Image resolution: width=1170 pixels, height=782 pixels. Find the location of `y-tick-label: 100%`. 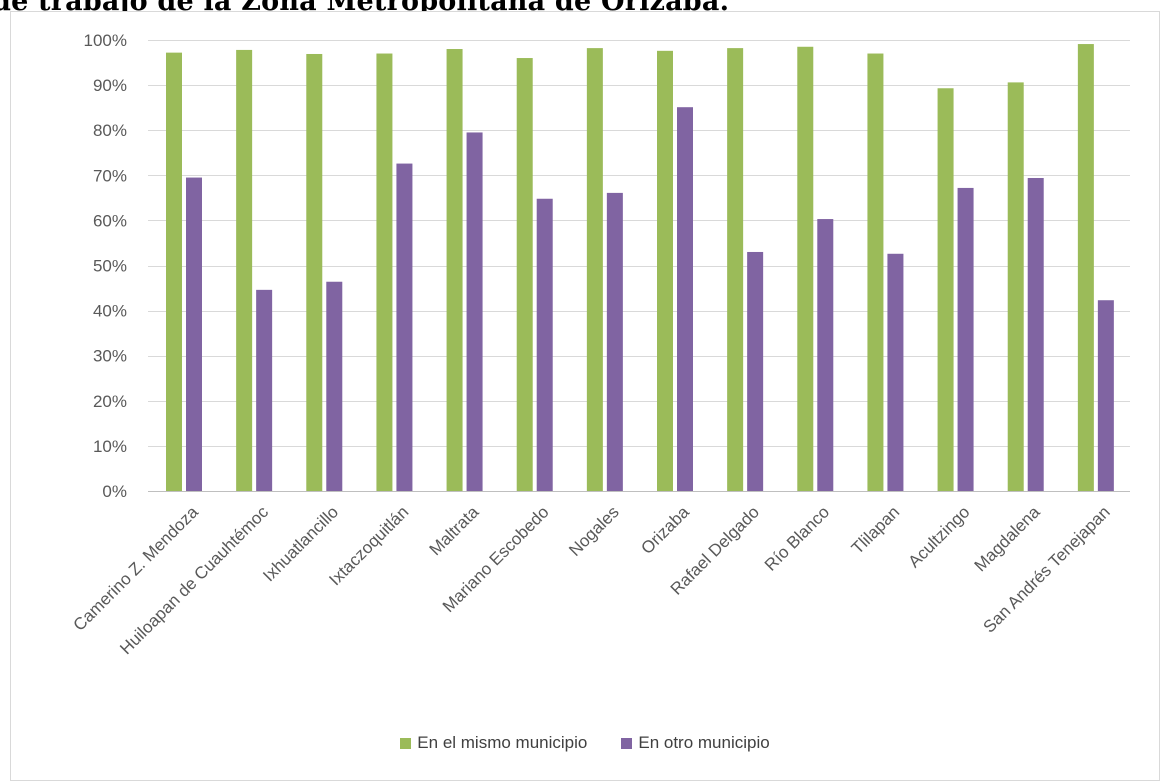

y-tick-label: 100% is located at coordinates (105, 40).